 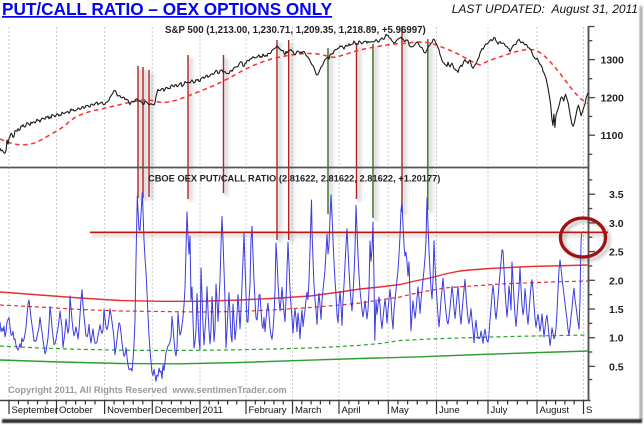 What do you see at coordinates (449, 410) in the screenshot?
I see `svg-text: June` at bounding box center [449, 410].